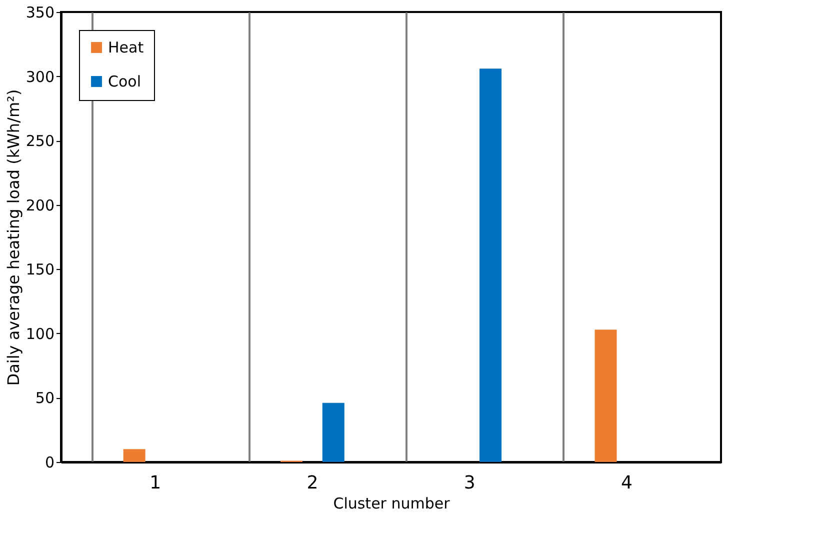 Image resolution: width=817 pixels, height=538 pixels. I want to click on y-tick-label: 250, so click(40, 141).